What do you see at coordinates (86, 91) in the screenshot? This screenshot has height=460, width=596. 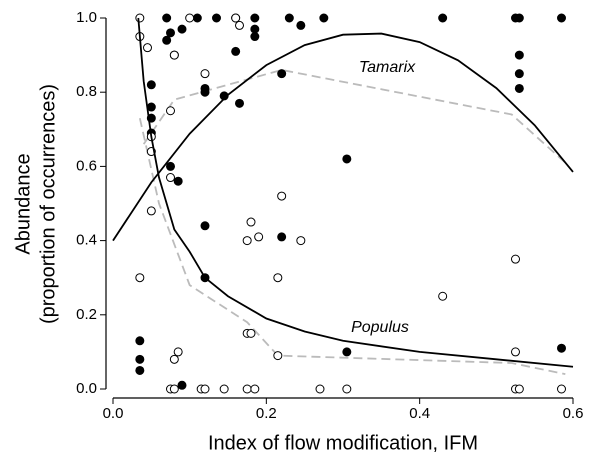 I see `y-tick-label: 0.8` at bounding box center [86, 91].